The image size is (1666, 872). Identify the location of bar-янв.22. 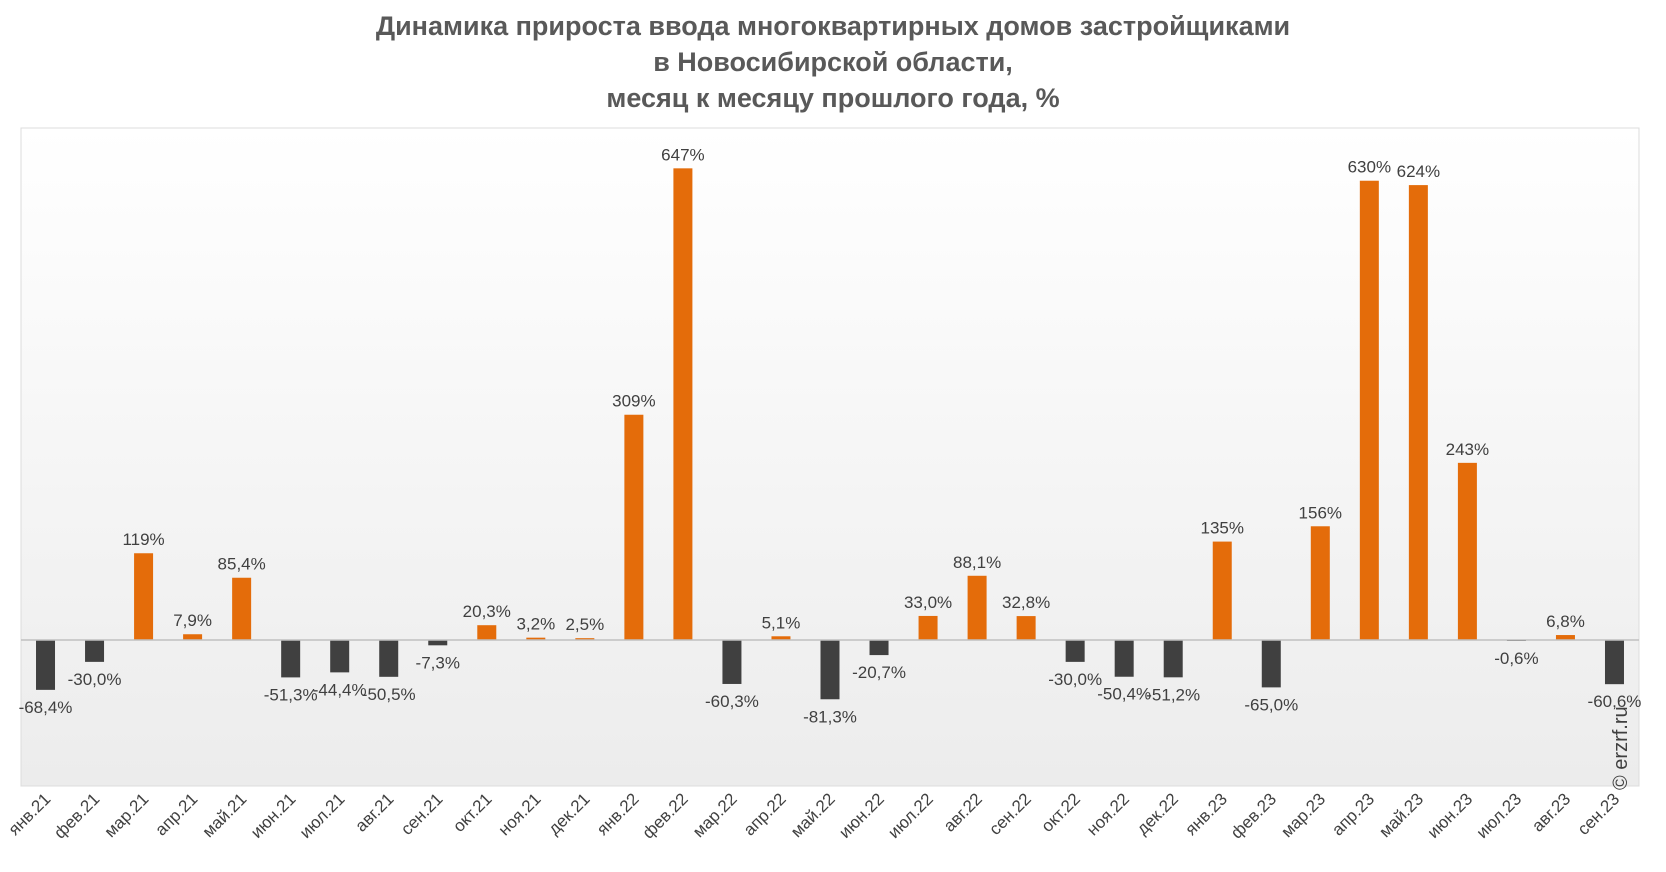
(634, 527).